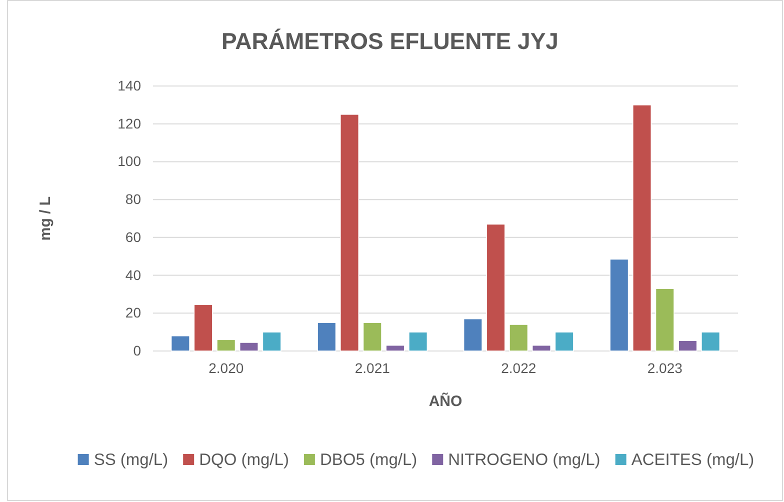 The height and width of the screenshot is (502, 784). I want to click on legend-label: DBO5 (mg/L), so click(369, 460).